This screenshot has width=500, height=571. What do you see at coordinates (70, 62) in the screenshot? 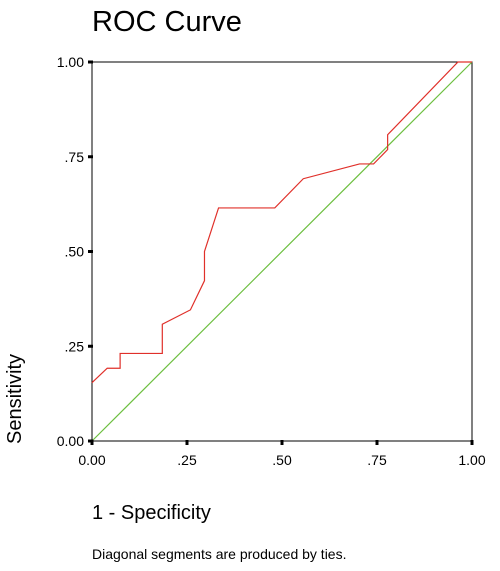
I see `y-tick-label: 1.00` at bounding box center [70, 62].